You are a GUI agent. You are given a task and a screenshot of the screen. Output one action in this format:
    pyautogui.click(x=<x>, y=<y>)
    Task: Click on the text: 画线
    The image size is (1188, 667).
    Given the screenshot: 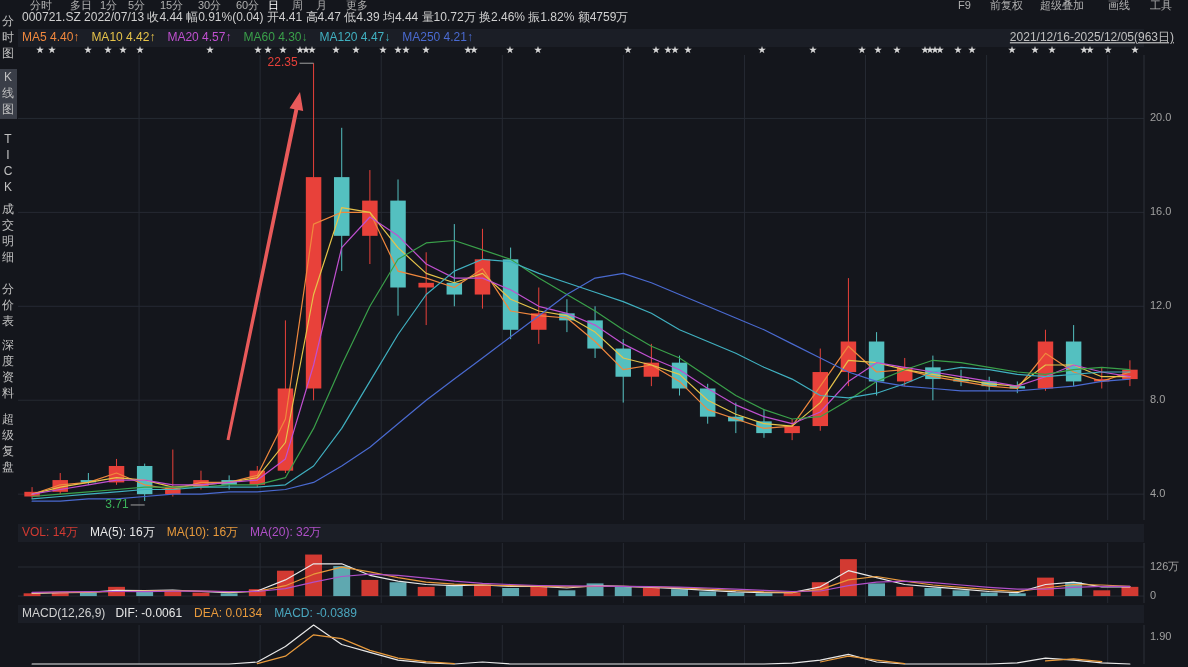 What is the action you would take?
    pyautogui.click(x=1119, y=5)
    